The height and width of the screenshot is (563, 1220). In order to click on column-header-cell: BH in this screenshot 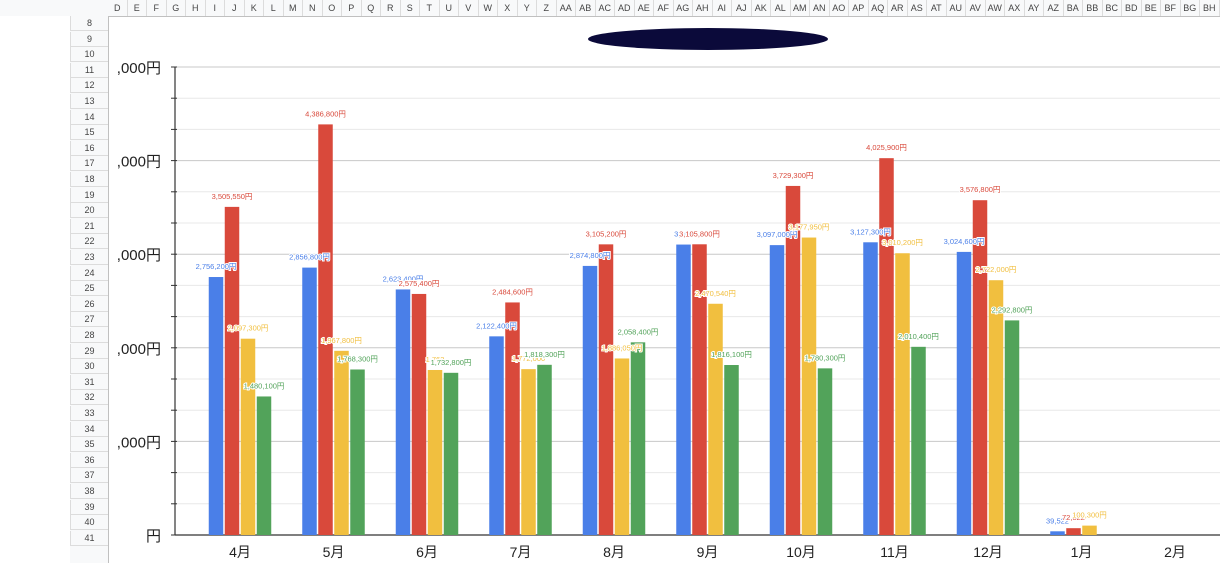, I will do `click(1210, 8)`.